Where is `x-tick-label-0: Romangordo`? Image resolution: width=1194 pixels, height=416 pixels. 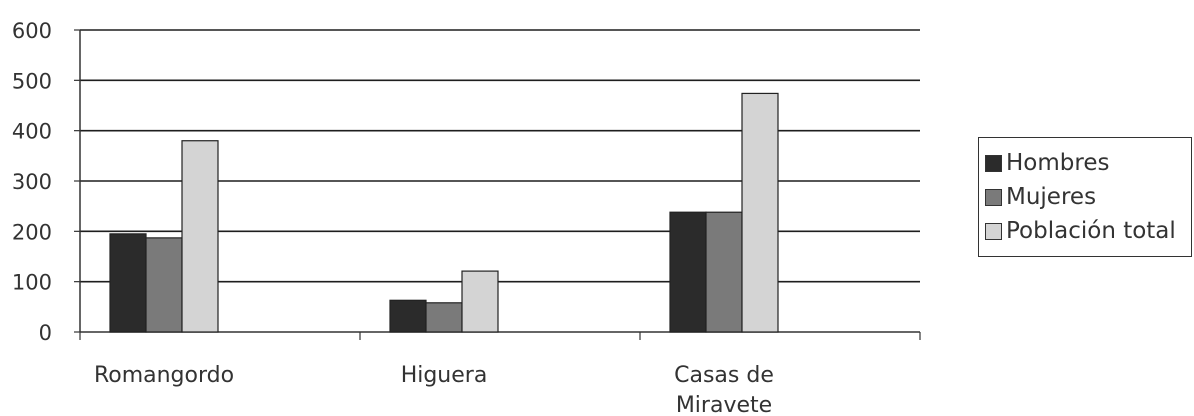 x-tick-label-0: Romangordo is located at coordinates (164, 375).